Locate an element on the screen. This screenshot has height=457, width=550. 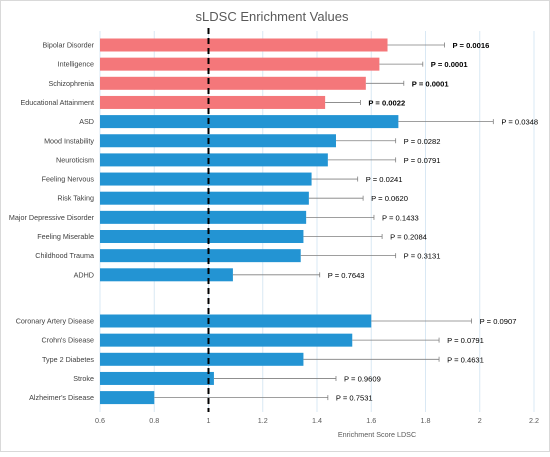
p-value-label: P = 0.4631 is located at coordinates (465, 359).